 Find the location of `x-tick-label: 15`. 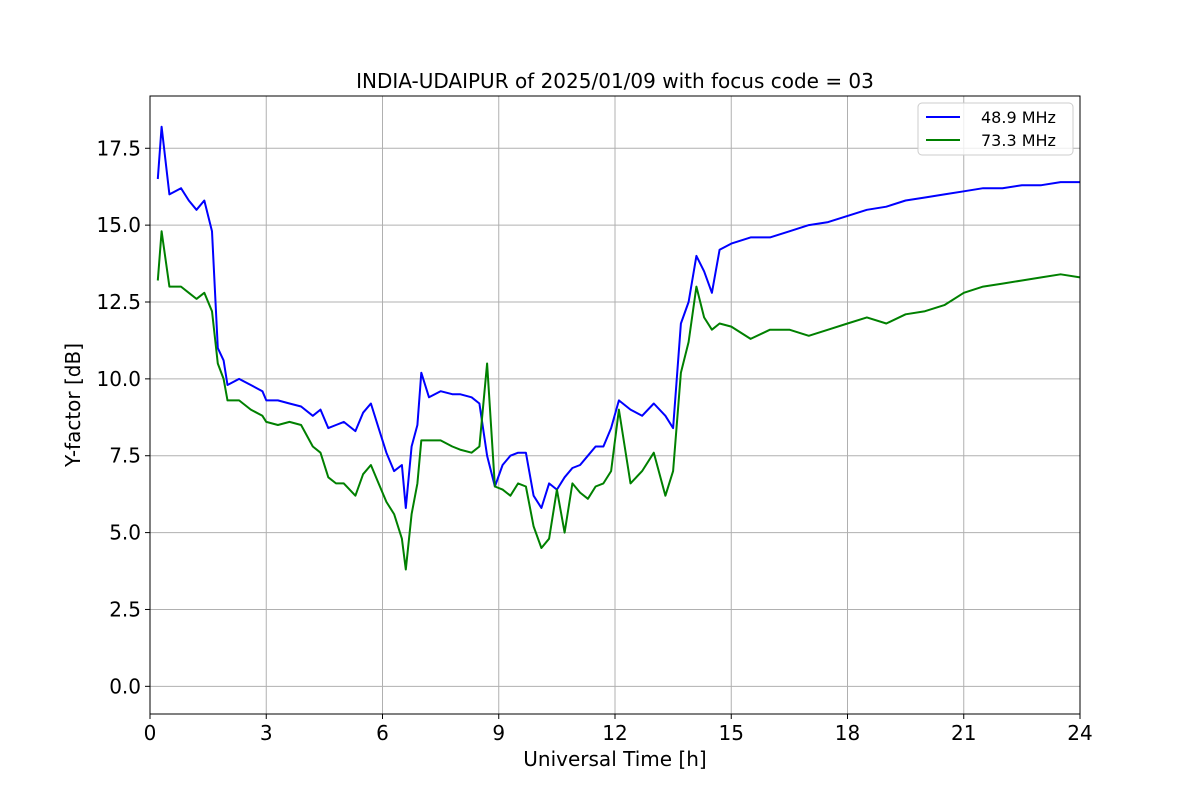

x-tick-label: 15 is located at coordinates (731, 733).